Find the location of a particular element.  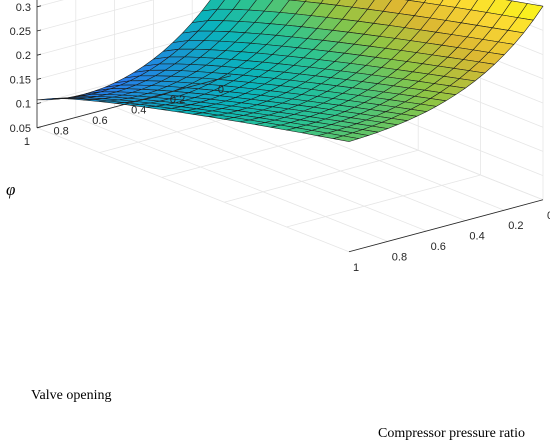

surface-cell is located at coordinates (346, 138).